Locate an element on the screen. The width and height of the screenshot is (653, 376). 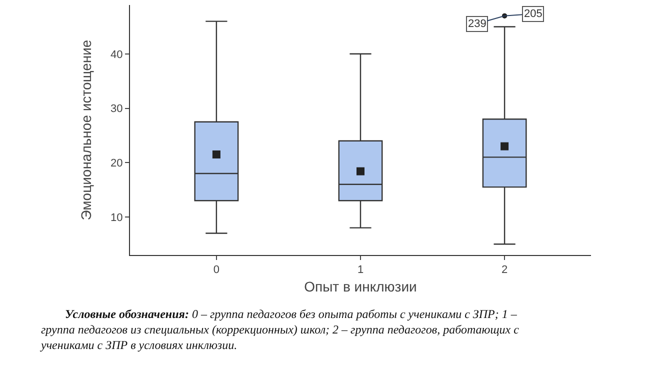
text: Условные обозначения: 0 – группа педагогов без опыта работы с учениками с ЗПР; 1 – группа педагогов из специальных (коррекционных) школ; 2 – группа педагогов, работающих с учениками с ЗПР в условиях инклюзии. is located at coordinates (280, 329).